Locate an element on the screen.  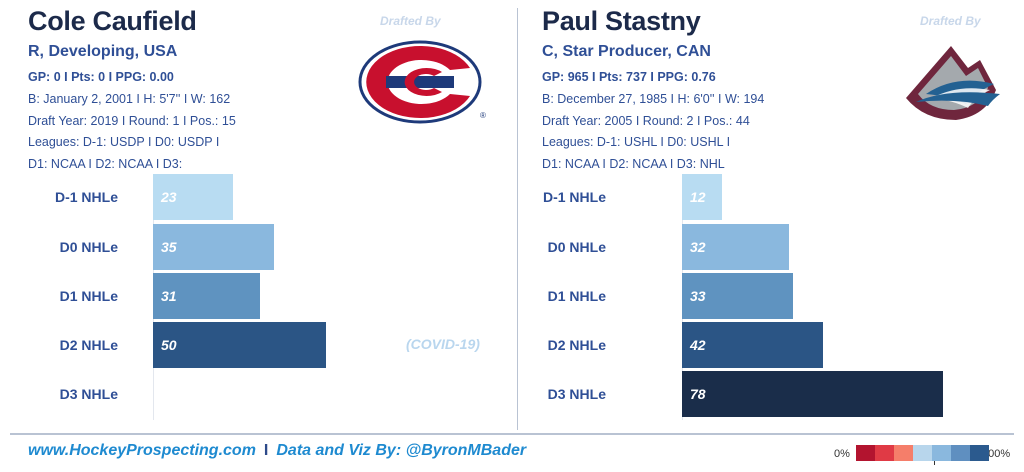
right-leagues-line-1: Leagues: D-1: USHL I D0: USHL I is located at coordinates (636, 142).